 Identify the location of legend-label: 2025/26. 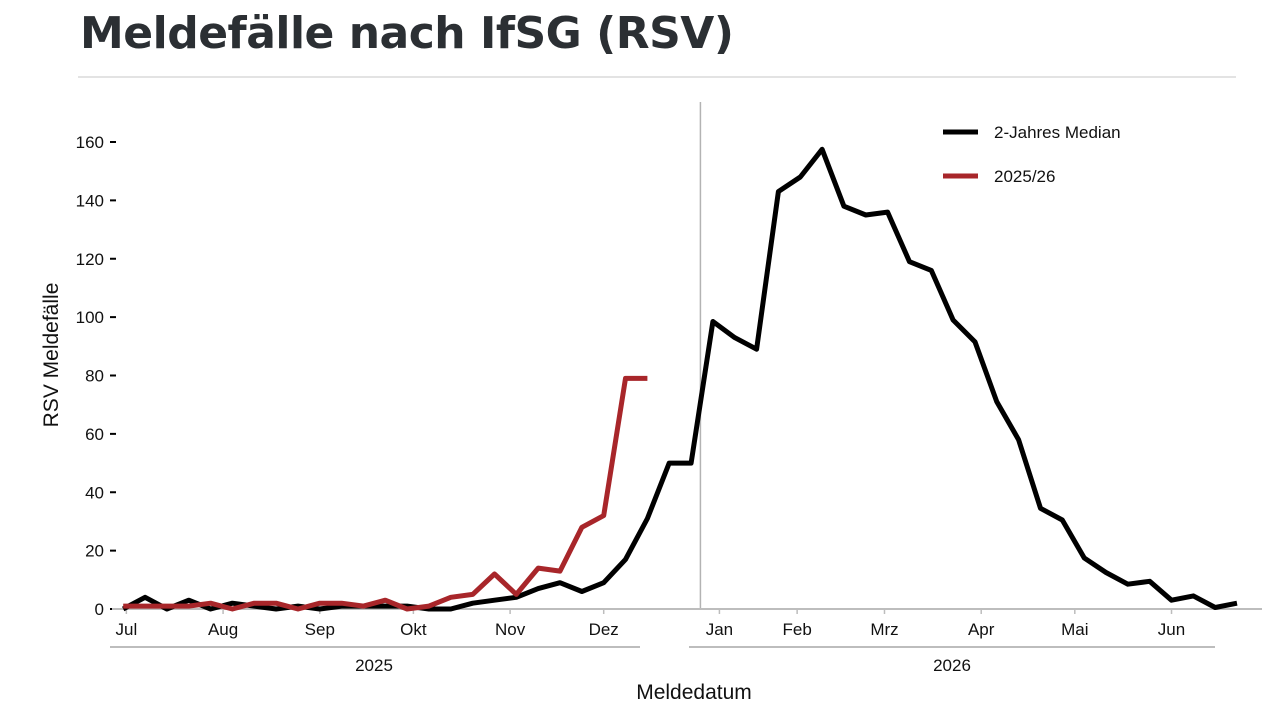
(1024, 176).